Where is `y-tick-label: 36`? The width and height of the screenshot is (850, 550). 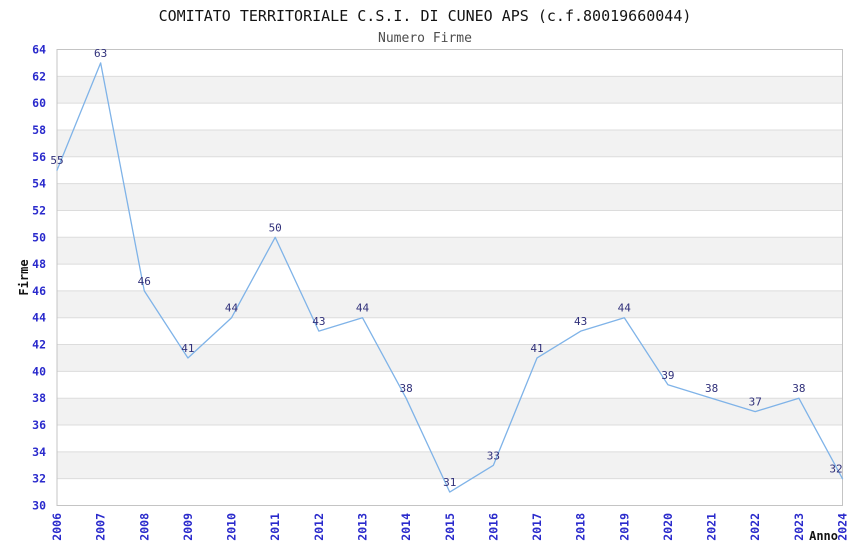
y-tick-label: 36 is located at coordinates (39, 425).